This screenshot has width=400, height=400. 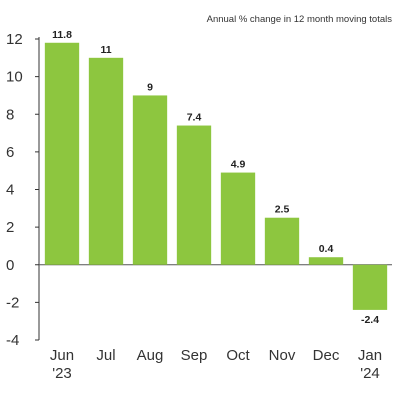 What do you see at coordinates (370, 320) in the screenshot?
I see `data-label: -2.4` at bounding box center [370, 320].